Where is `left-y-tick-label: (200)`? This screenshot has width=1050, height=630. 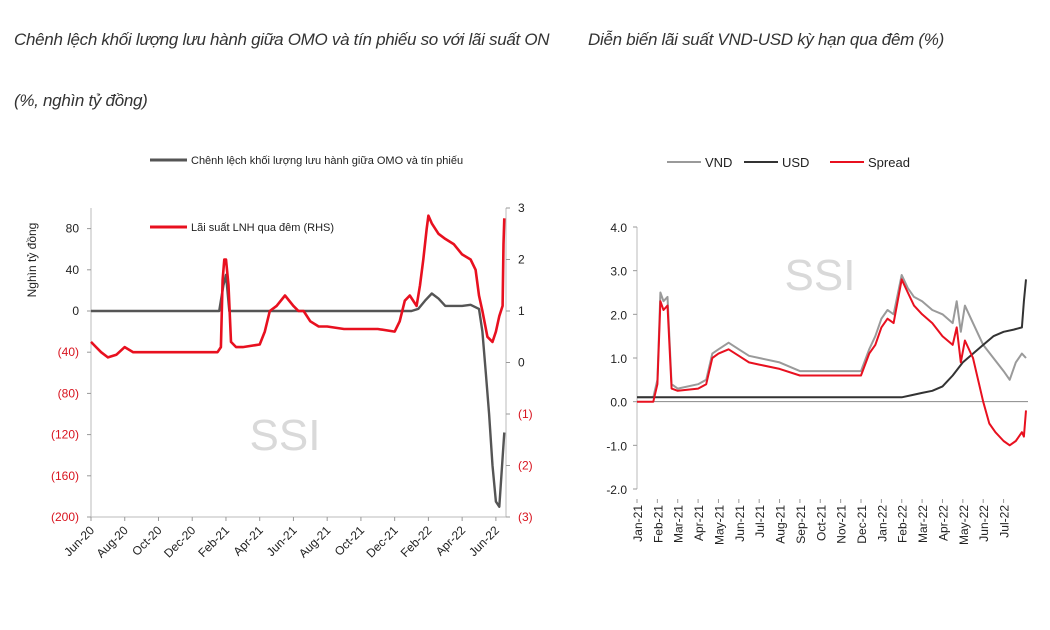
left-y-tick-label: (200) is located at coordinates (65, 517).